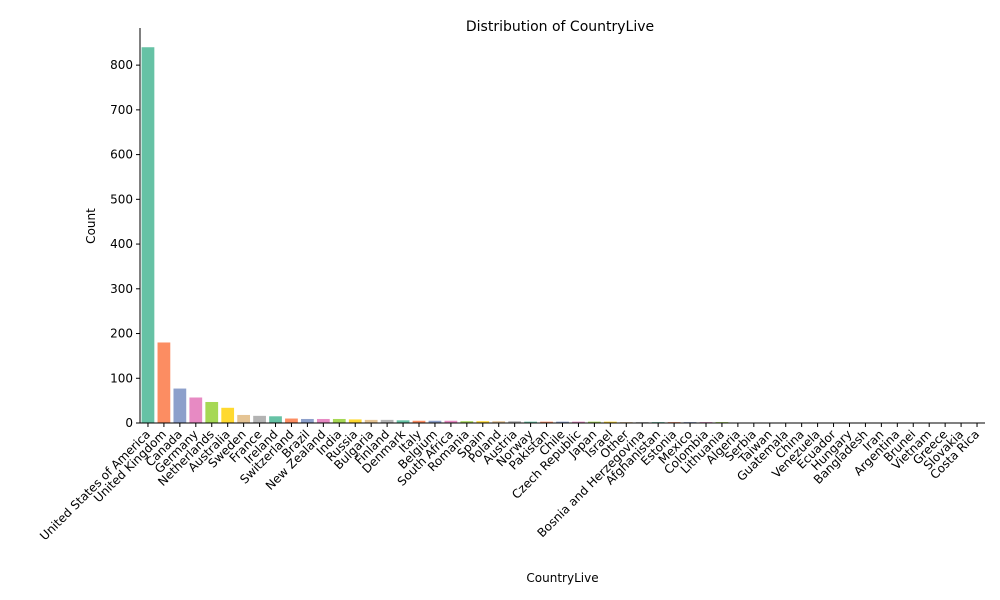  I want to click on x-axis-title: CountryLive, so click(562, 578).